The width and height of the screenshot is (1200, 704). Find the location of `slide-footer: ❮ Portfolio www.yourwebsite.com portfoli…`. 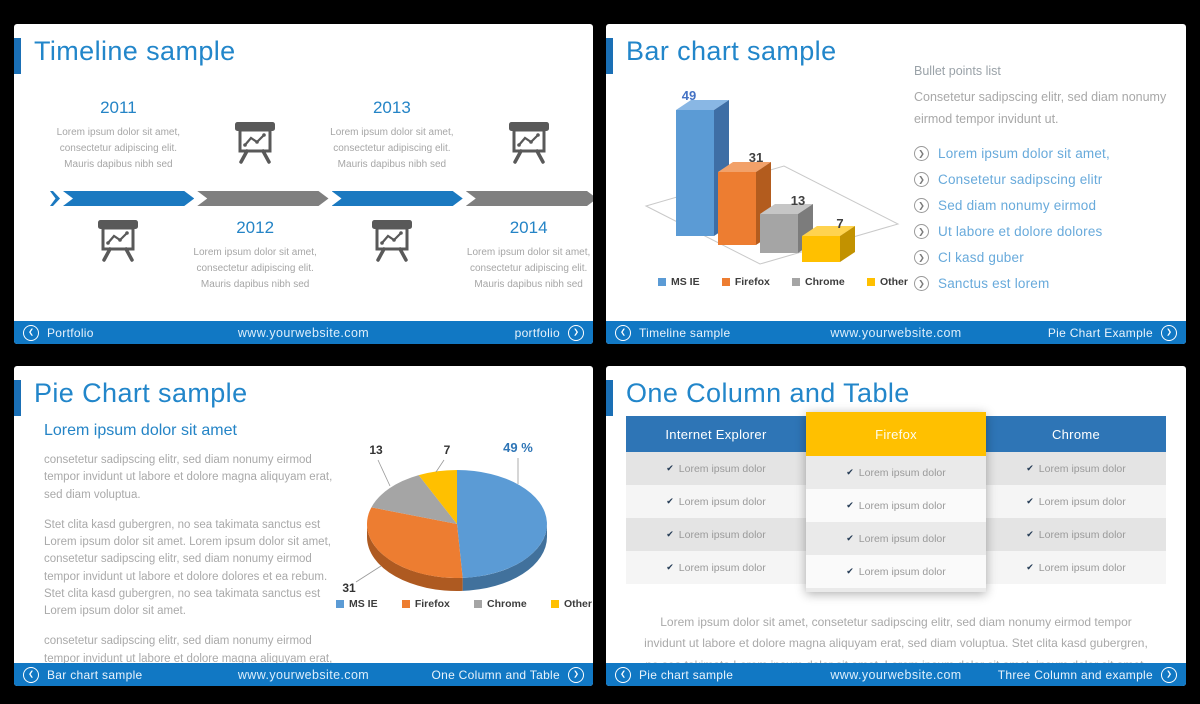

slide-footer: ❮ Portfolio www.yourwebsite.com portfoli… is located at coordinates (303, 332).